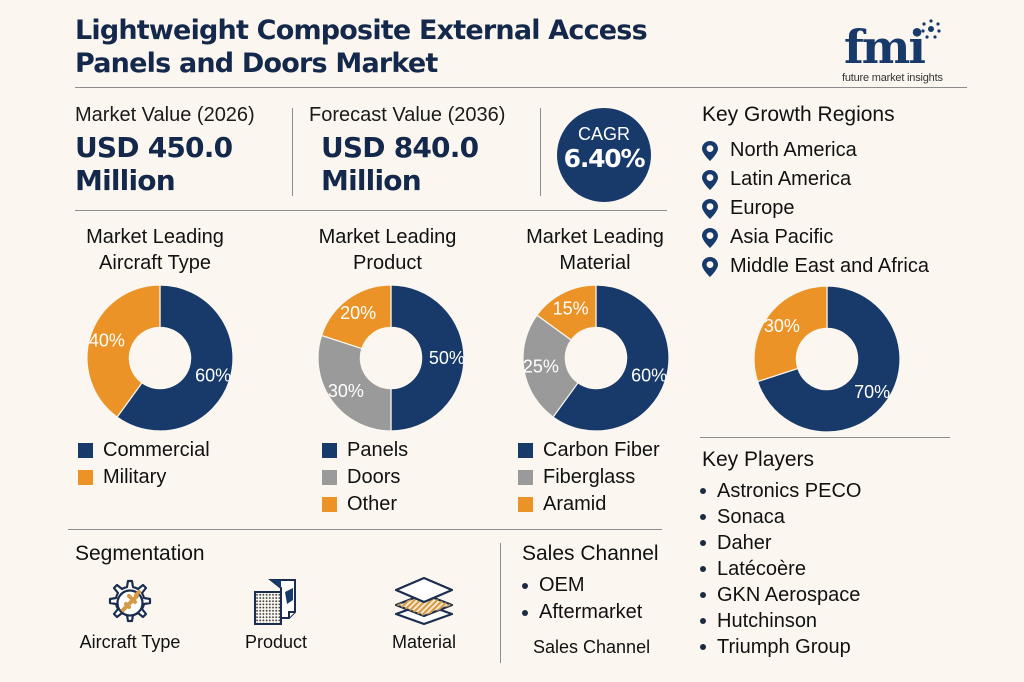  What do you see at coordinates (780, 621) in the screenshot?
I see `player-item: Hutchinson` at bounding box center [780, 621].